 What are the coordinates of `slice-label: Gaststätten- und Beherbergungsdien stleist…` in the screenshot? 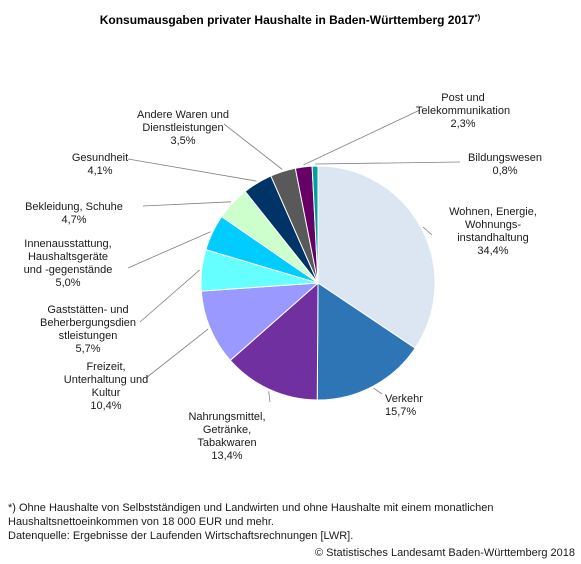 It's located at (88, 329).